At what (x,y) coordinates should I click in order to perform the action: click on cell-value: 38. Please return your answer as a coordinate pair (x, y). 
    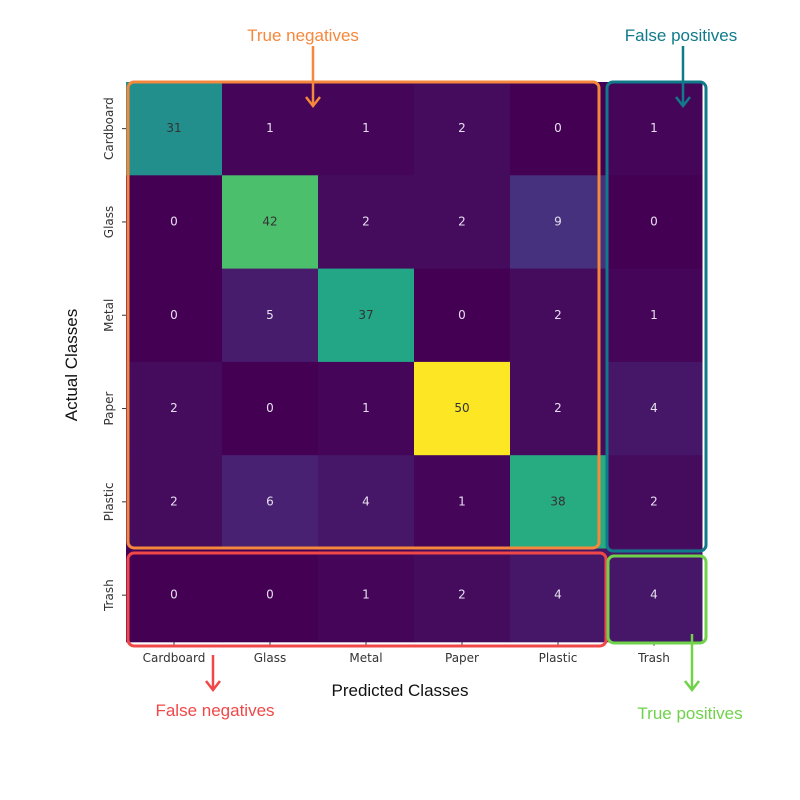
    Looking at the image, I should click on (557, 501).